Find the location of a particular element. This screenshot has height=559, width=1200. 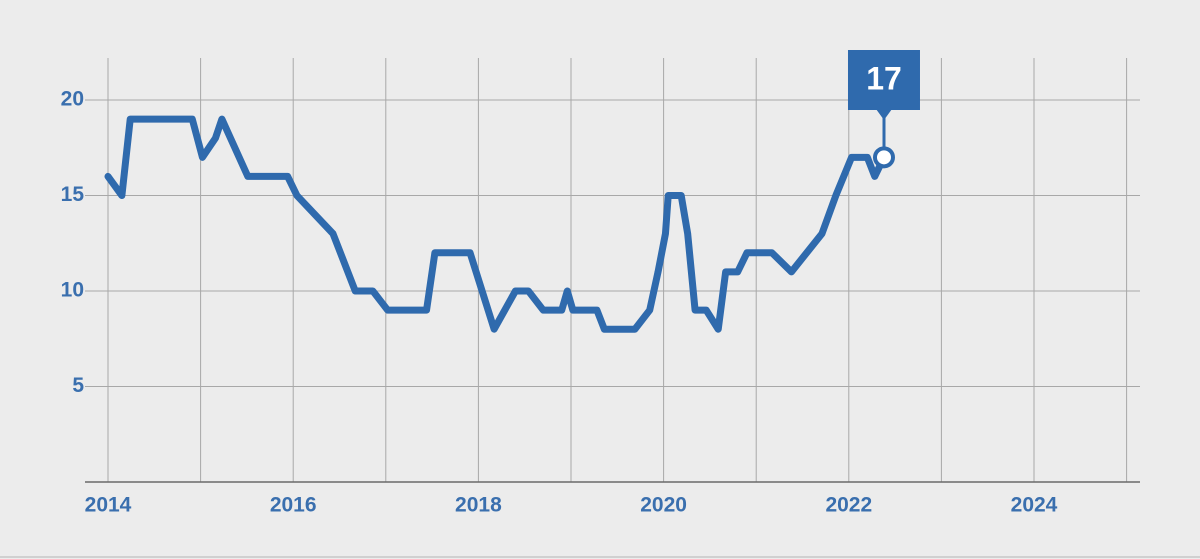

x-tick-label: 2024 is located at coordinates (1034, 505).